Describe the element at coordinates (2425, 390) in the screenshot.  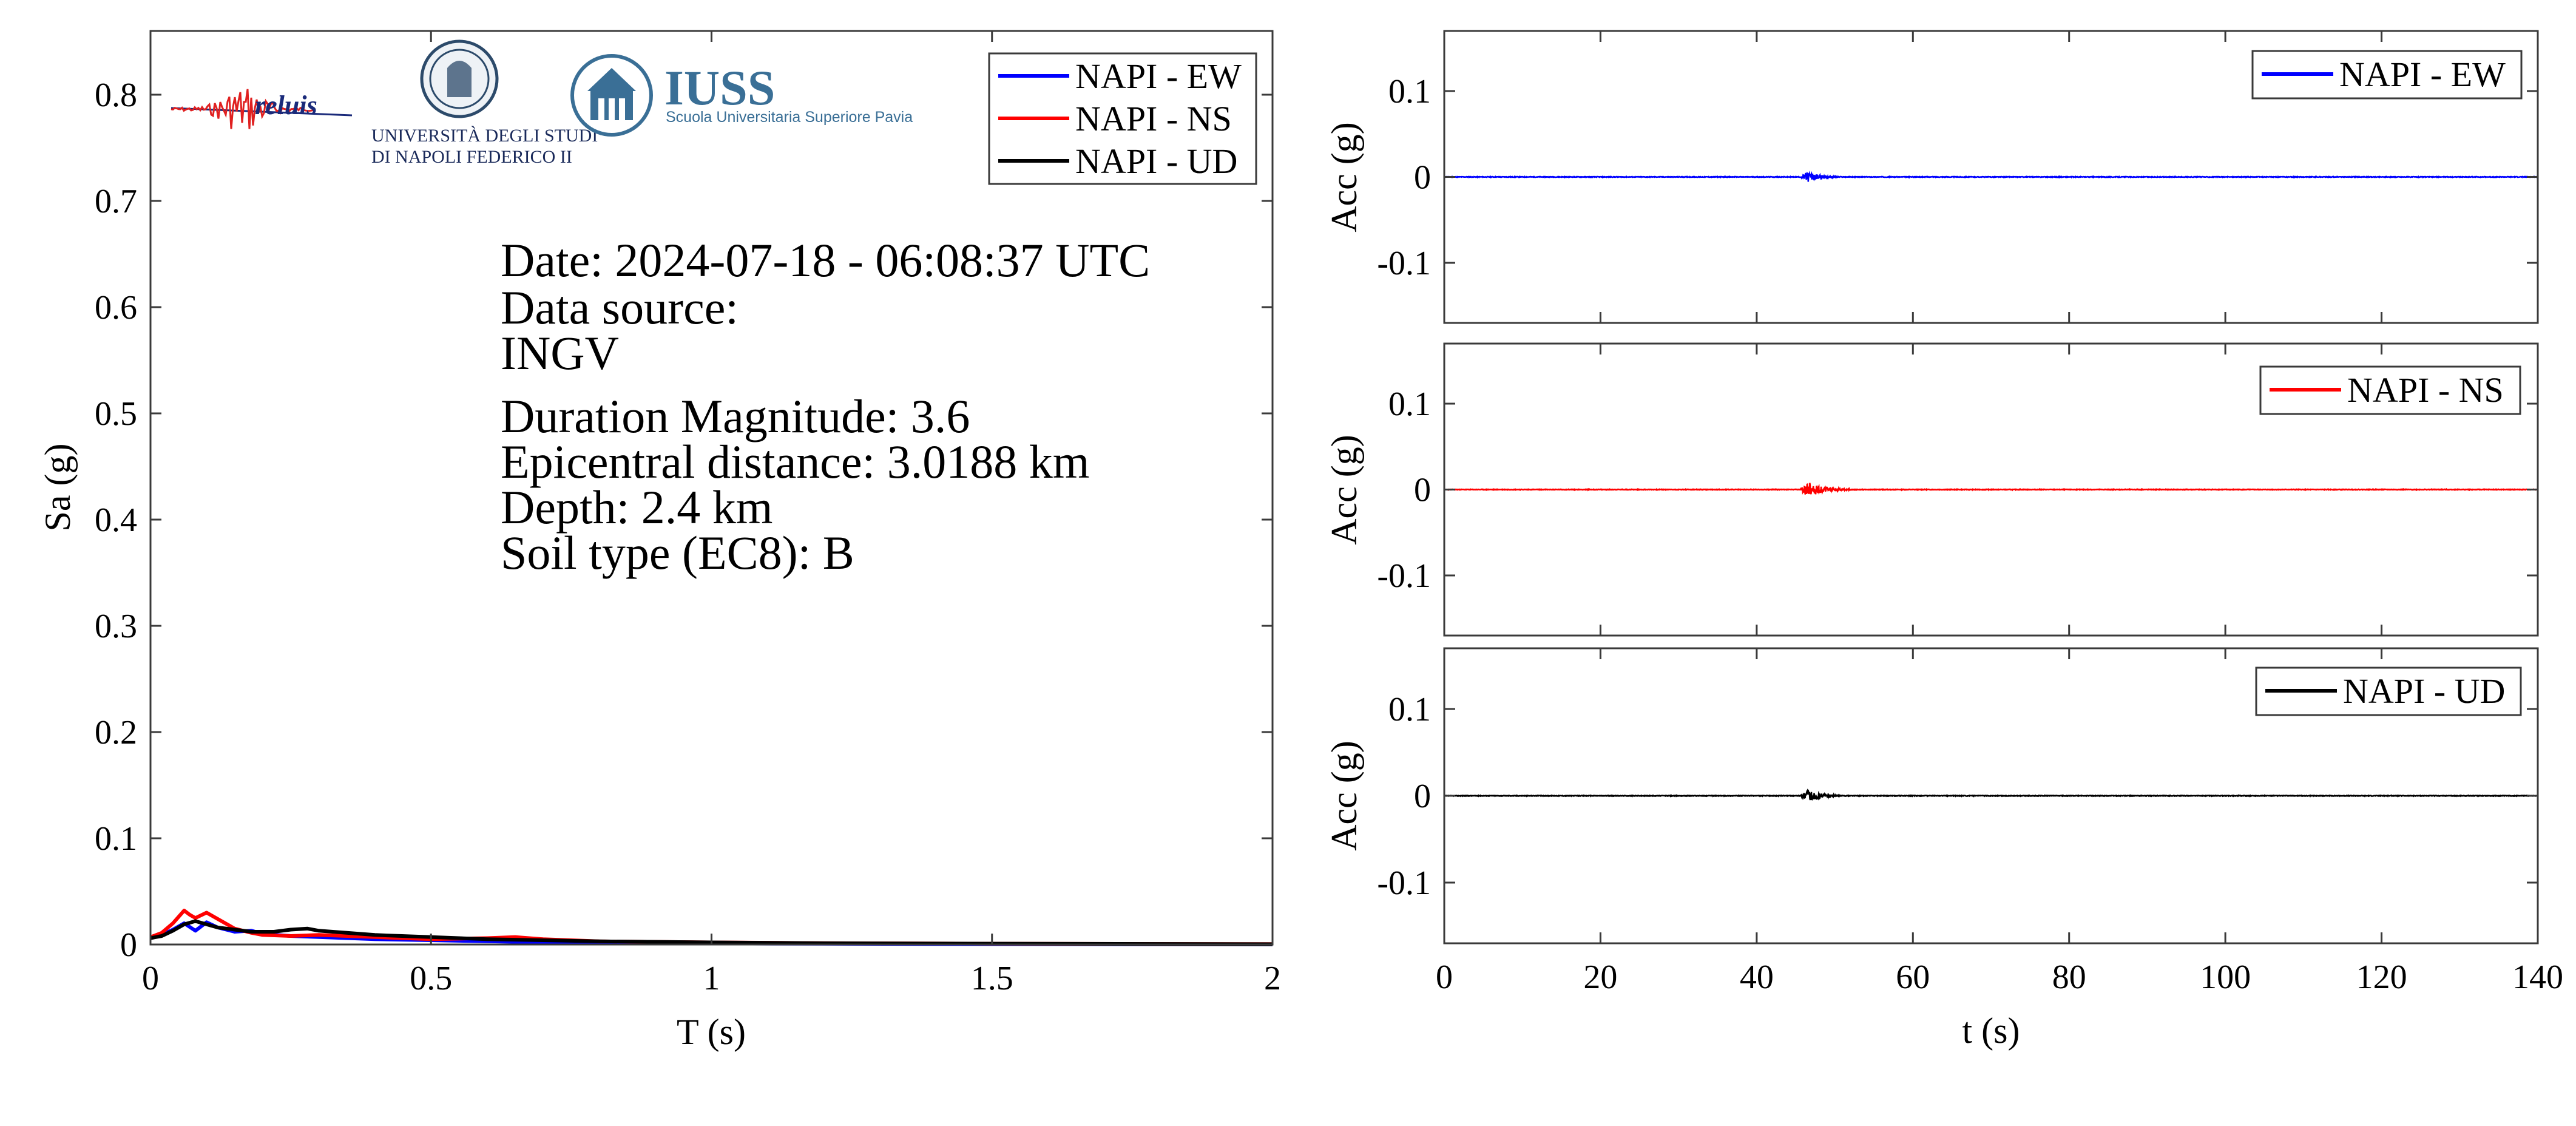
I see `legend-label-acc-ns: NAPI - NS` at that location.